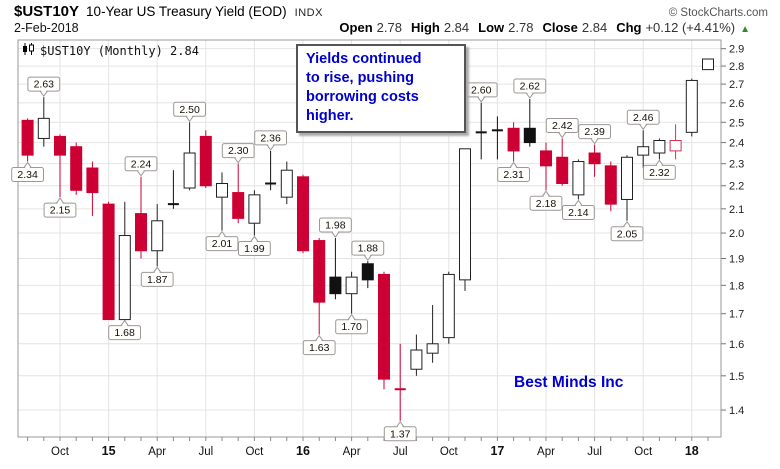 The image size is (780, 469). What do you see at coordinates (60, 211) in the screenshot?
I see `callout-value: 2.15` at bounding box center [60, 211].